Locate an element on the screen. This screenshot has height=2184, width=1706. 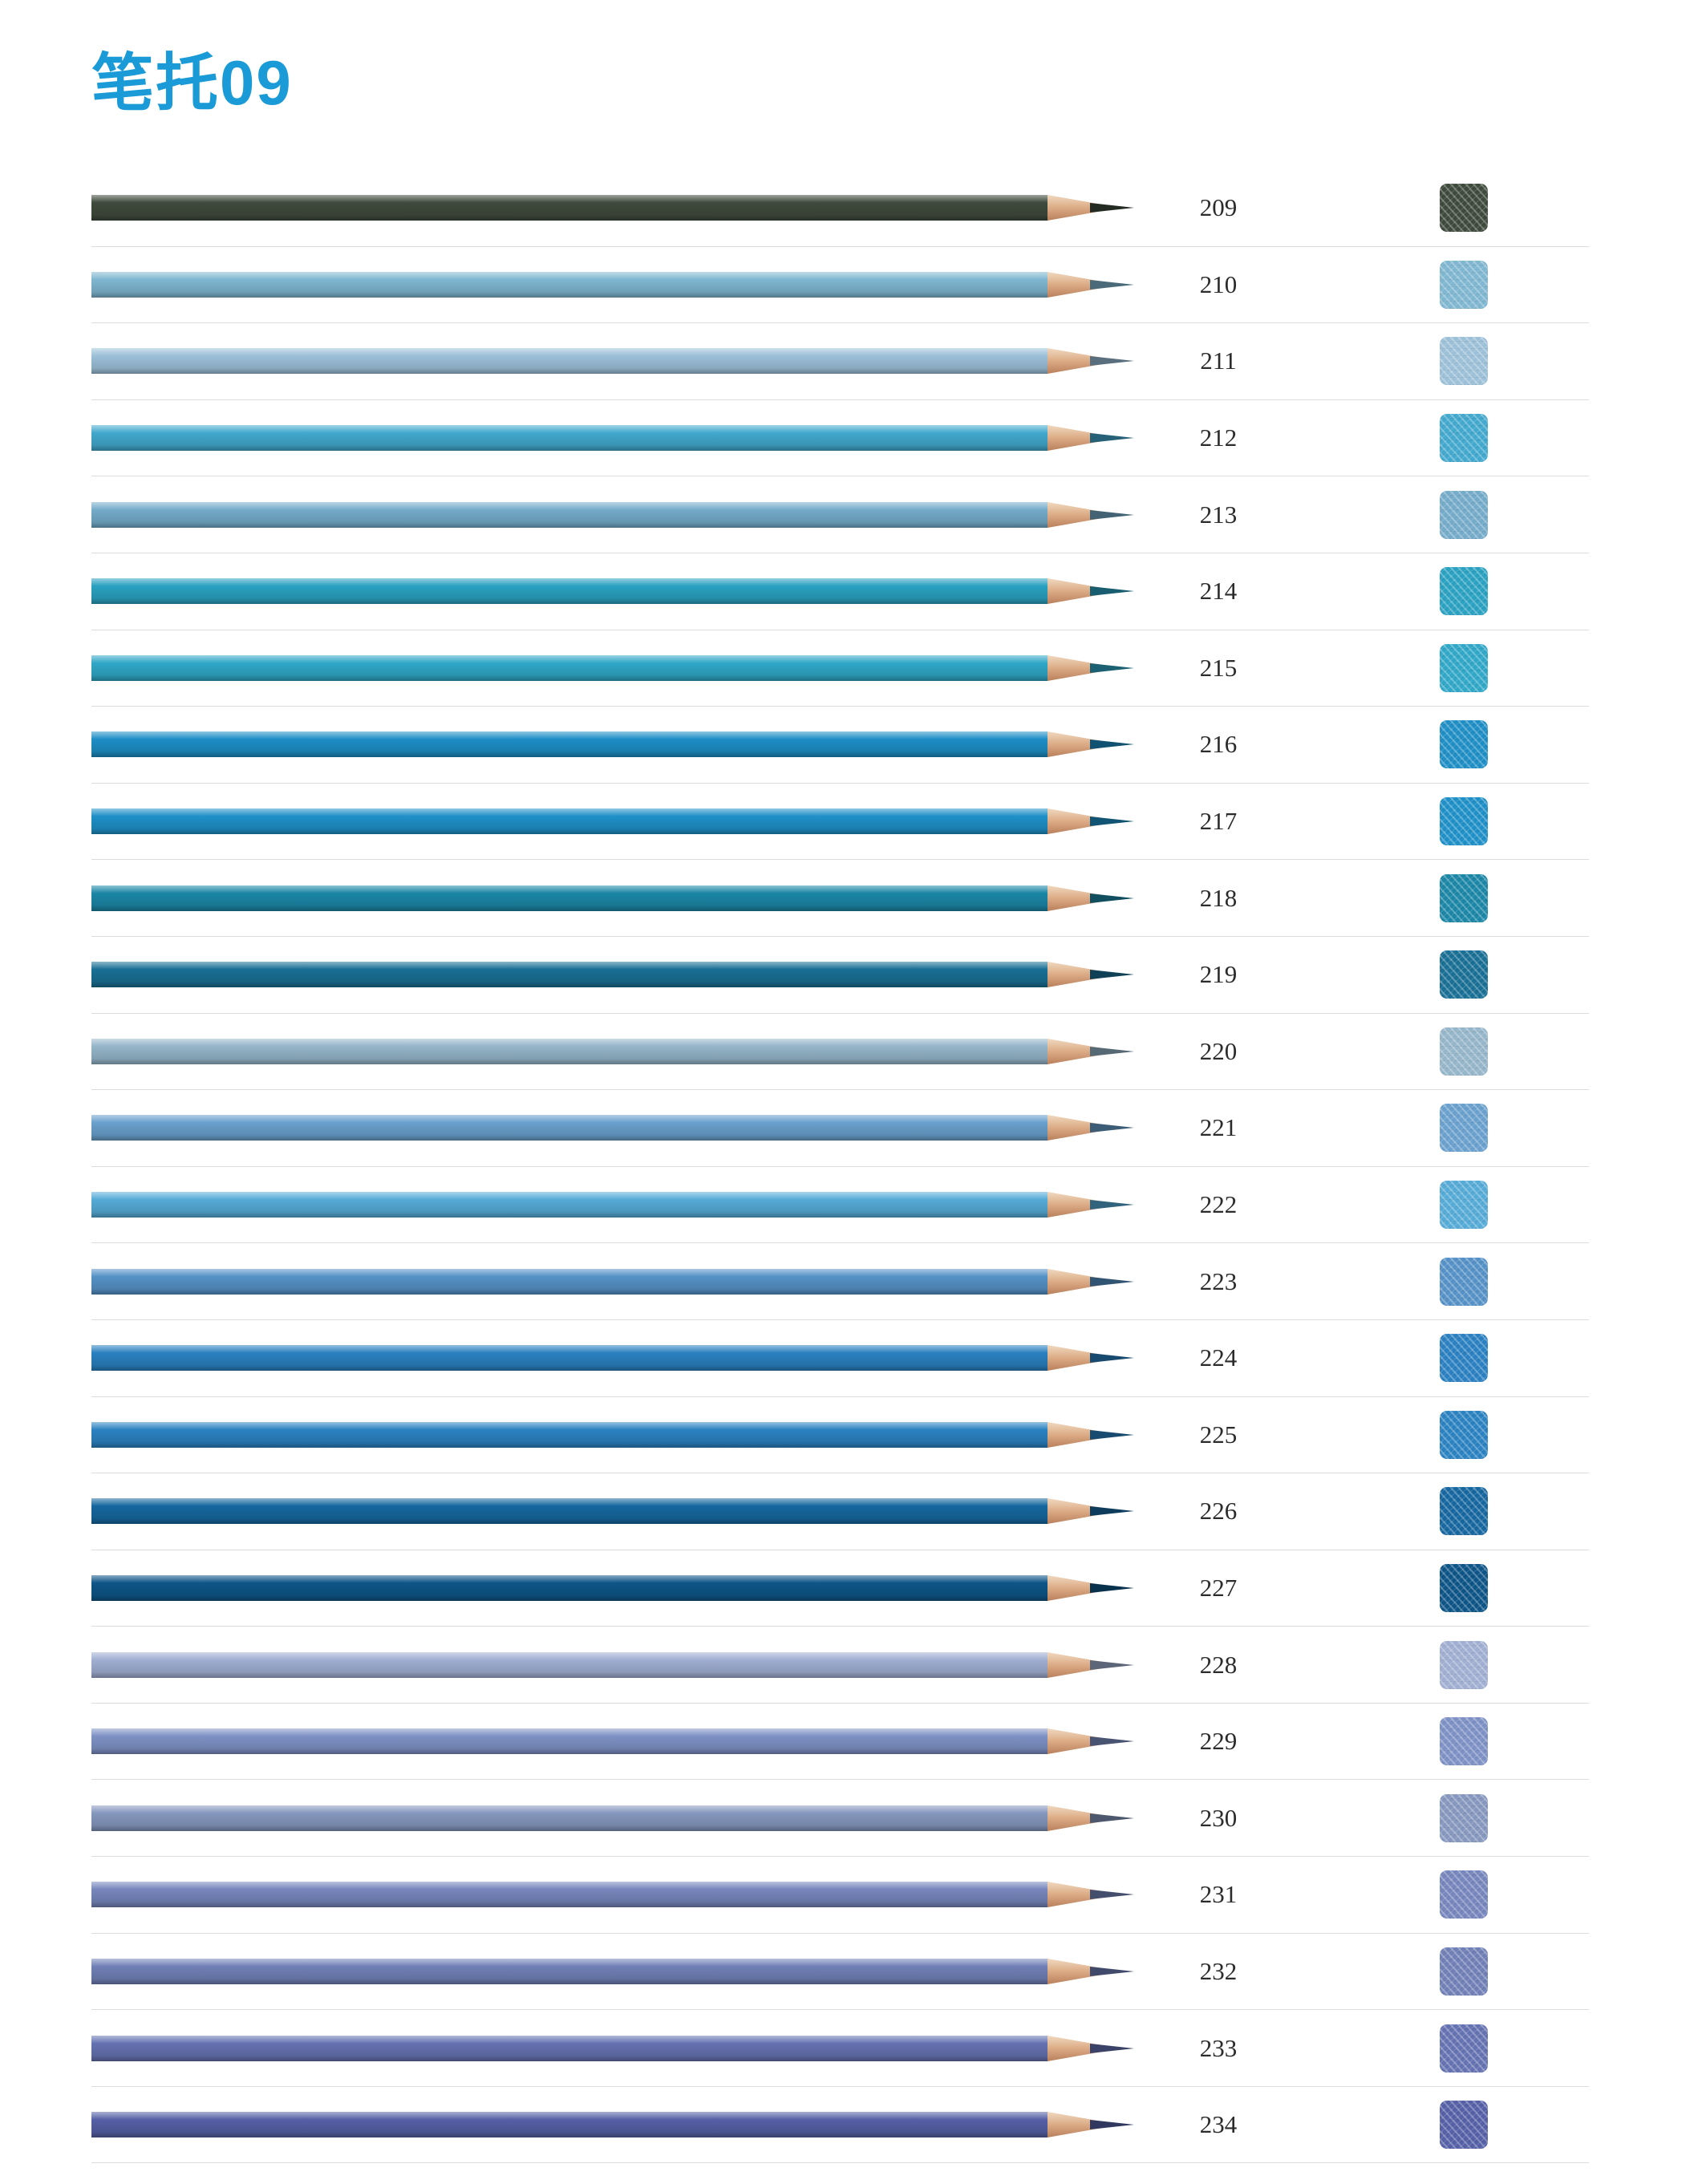
pencil-row: 233 is located at coordinates (840, 2048).